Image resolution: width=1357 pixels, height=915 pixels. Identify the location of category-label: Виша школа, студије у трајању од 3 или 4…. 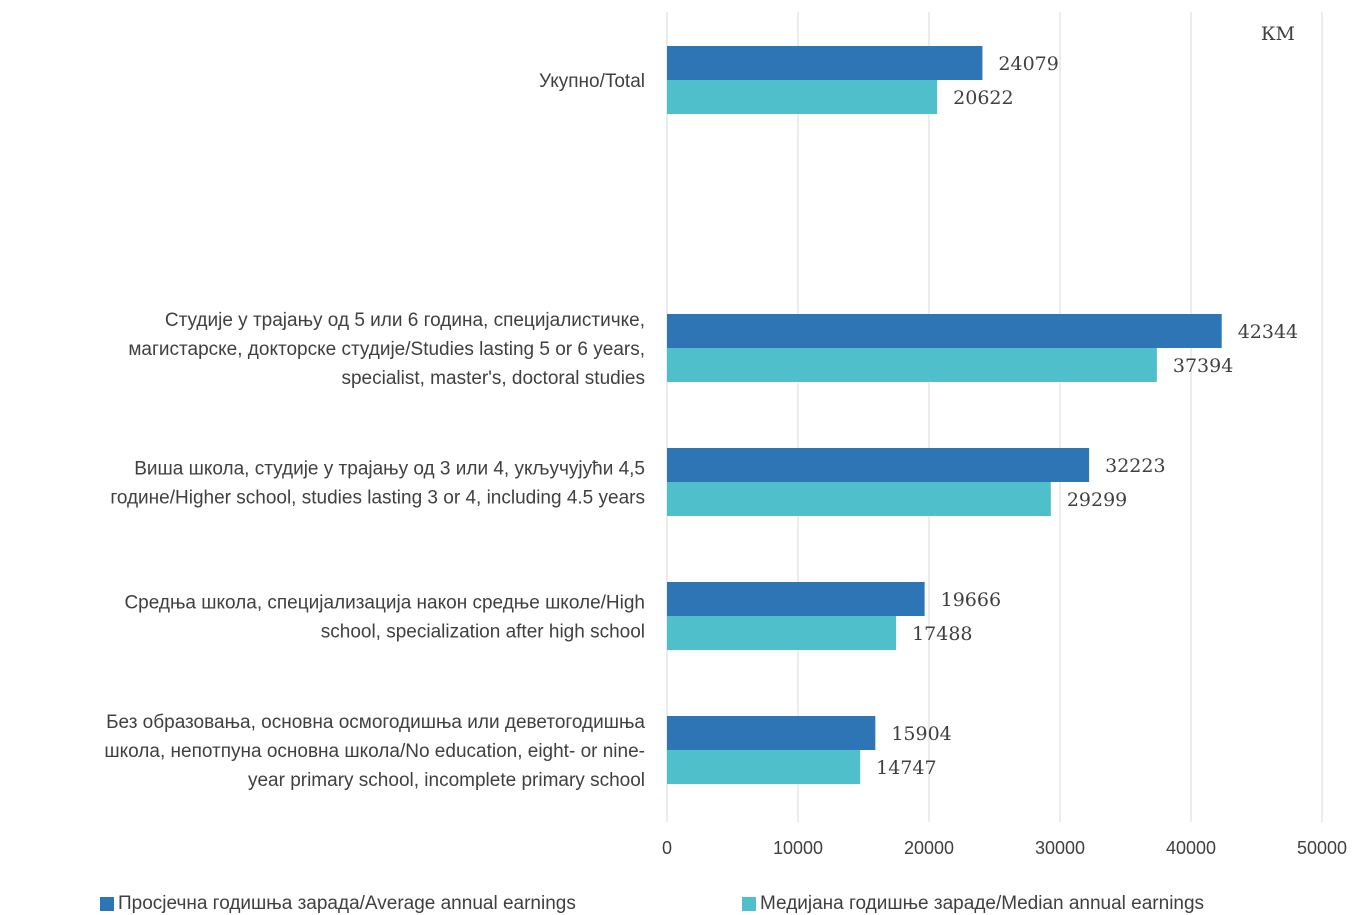
(389, 469).